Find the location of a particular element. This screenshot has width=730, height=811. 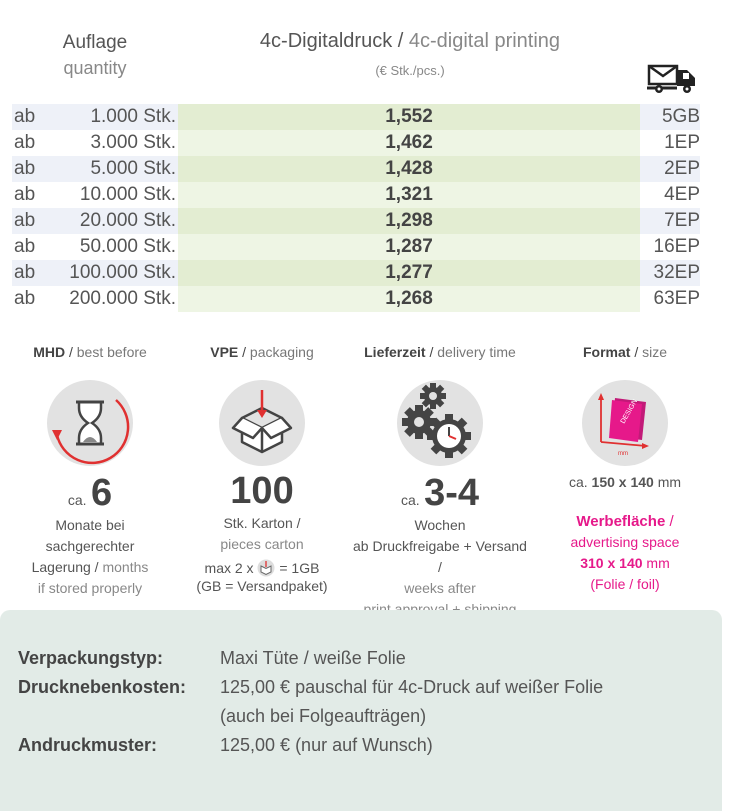

delivery-block: Lieferzeit / delivery time is located at coordinates (440, 482).